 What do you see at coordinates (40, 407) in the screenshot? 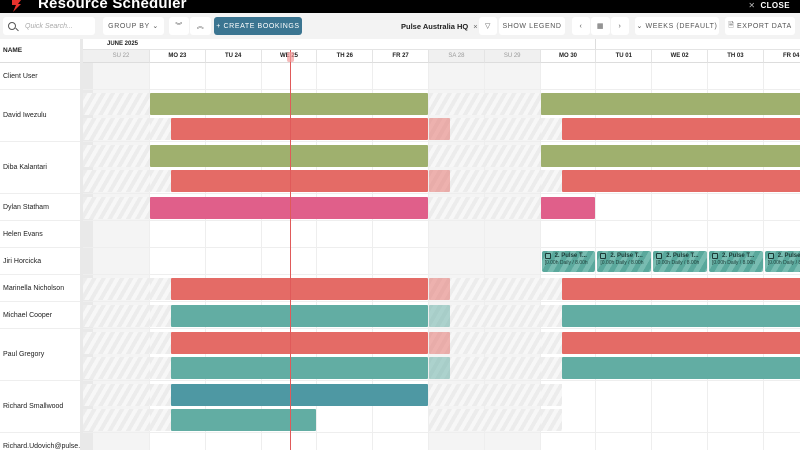
I see `resource-name: Richard Smallwood` at bounding box center [40, 407].